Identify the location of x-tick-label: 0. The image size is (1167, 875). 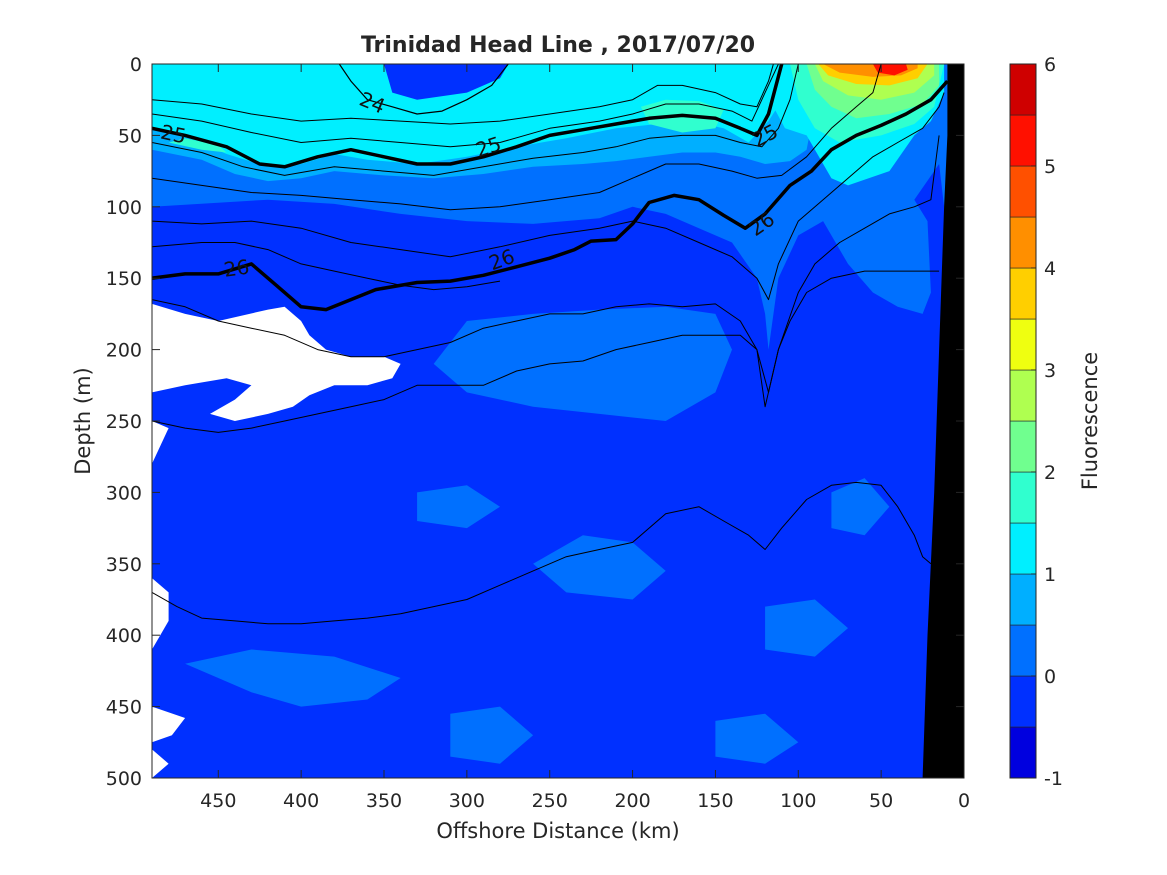
(964, 801).